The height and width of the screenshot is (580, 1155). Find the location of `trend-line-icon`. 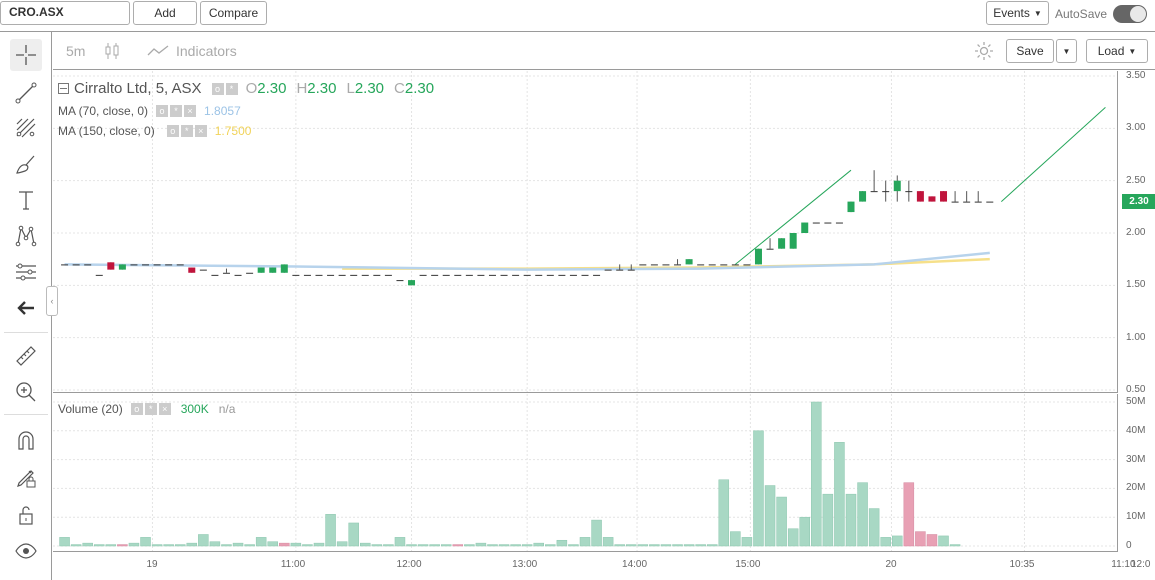

trend-line-icon is located at coordinates (26, 93).